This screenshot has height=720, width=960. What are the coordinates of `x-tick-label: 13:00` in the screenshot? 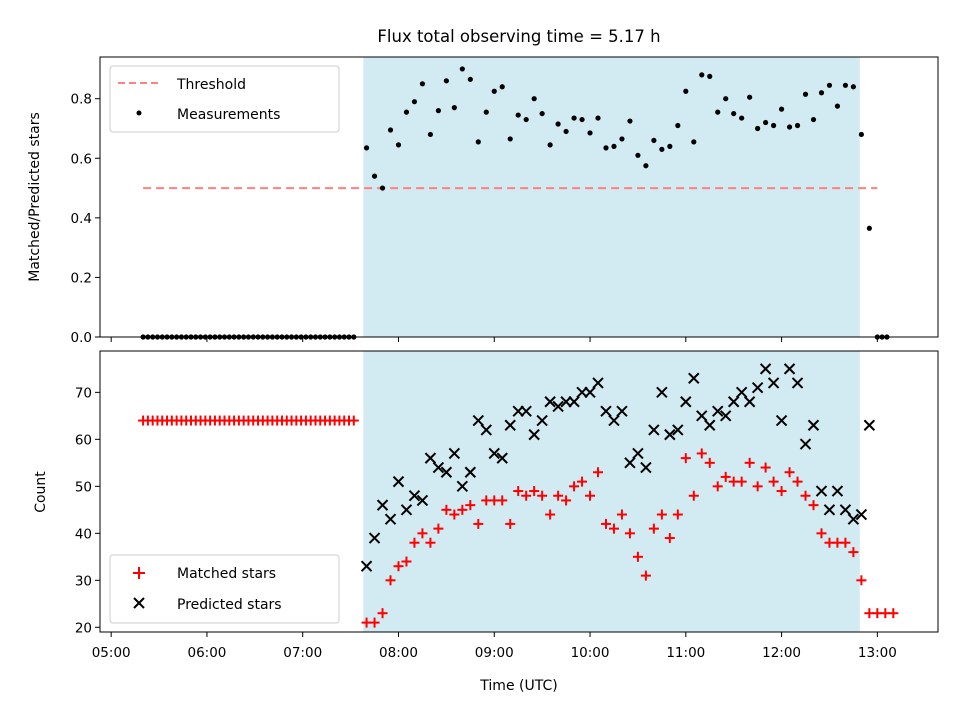 It's located at (877, 653).